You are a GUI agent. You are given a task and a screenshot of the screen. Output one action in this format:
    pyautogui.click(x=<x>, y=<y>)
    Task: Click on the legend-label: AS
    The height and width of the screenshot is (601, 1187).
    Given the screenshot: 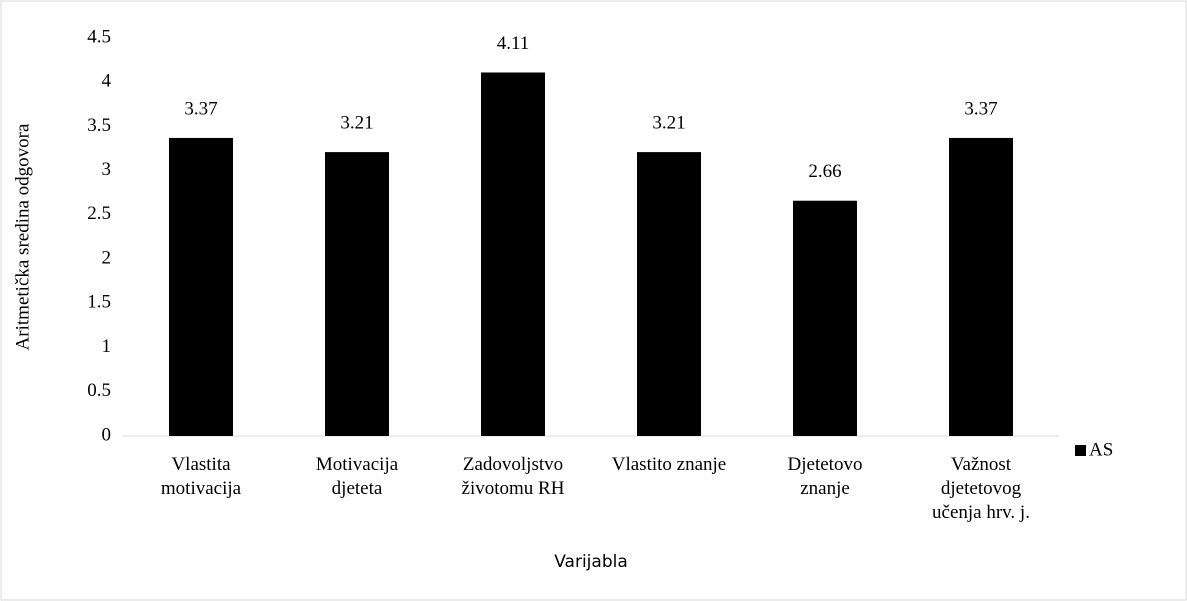 What is the action you would take?
    pyautogui.click(x=1101, y=449)
    